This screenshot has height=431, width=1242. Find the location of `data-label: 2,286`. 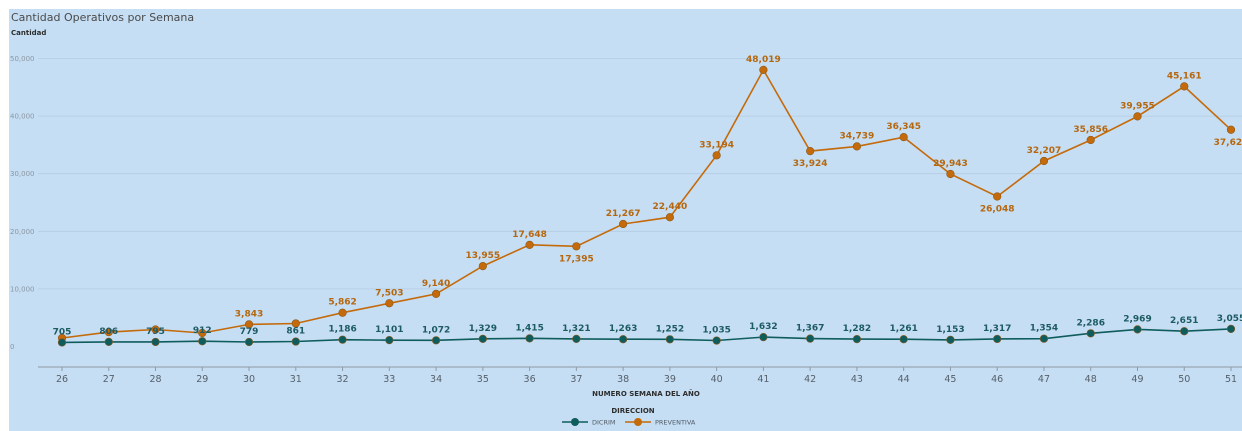

data-label: 2,286 is located at coordinates (1090, 323).